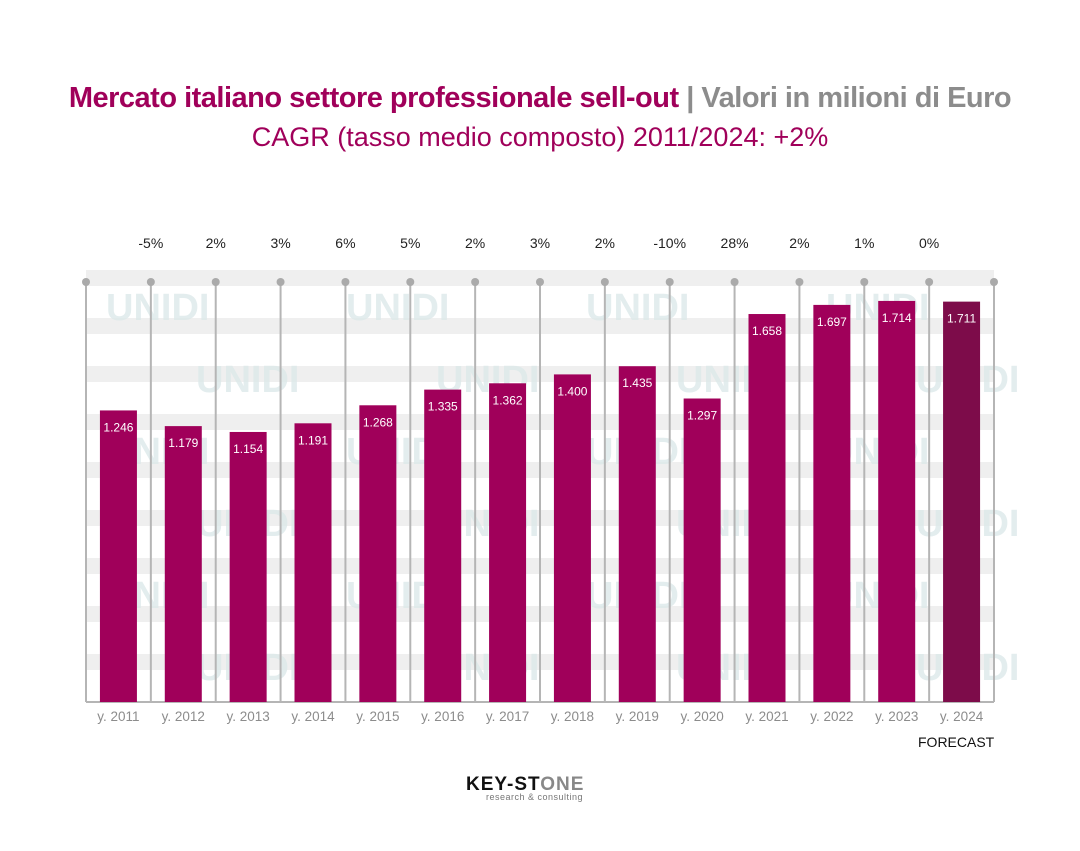 The height and width of the screenshot is (851, 1080). What do you see at coordinates (766, 716) in the screenshot?
I see `x-tick-label: y. 2021` at bounding box center [766, 716].